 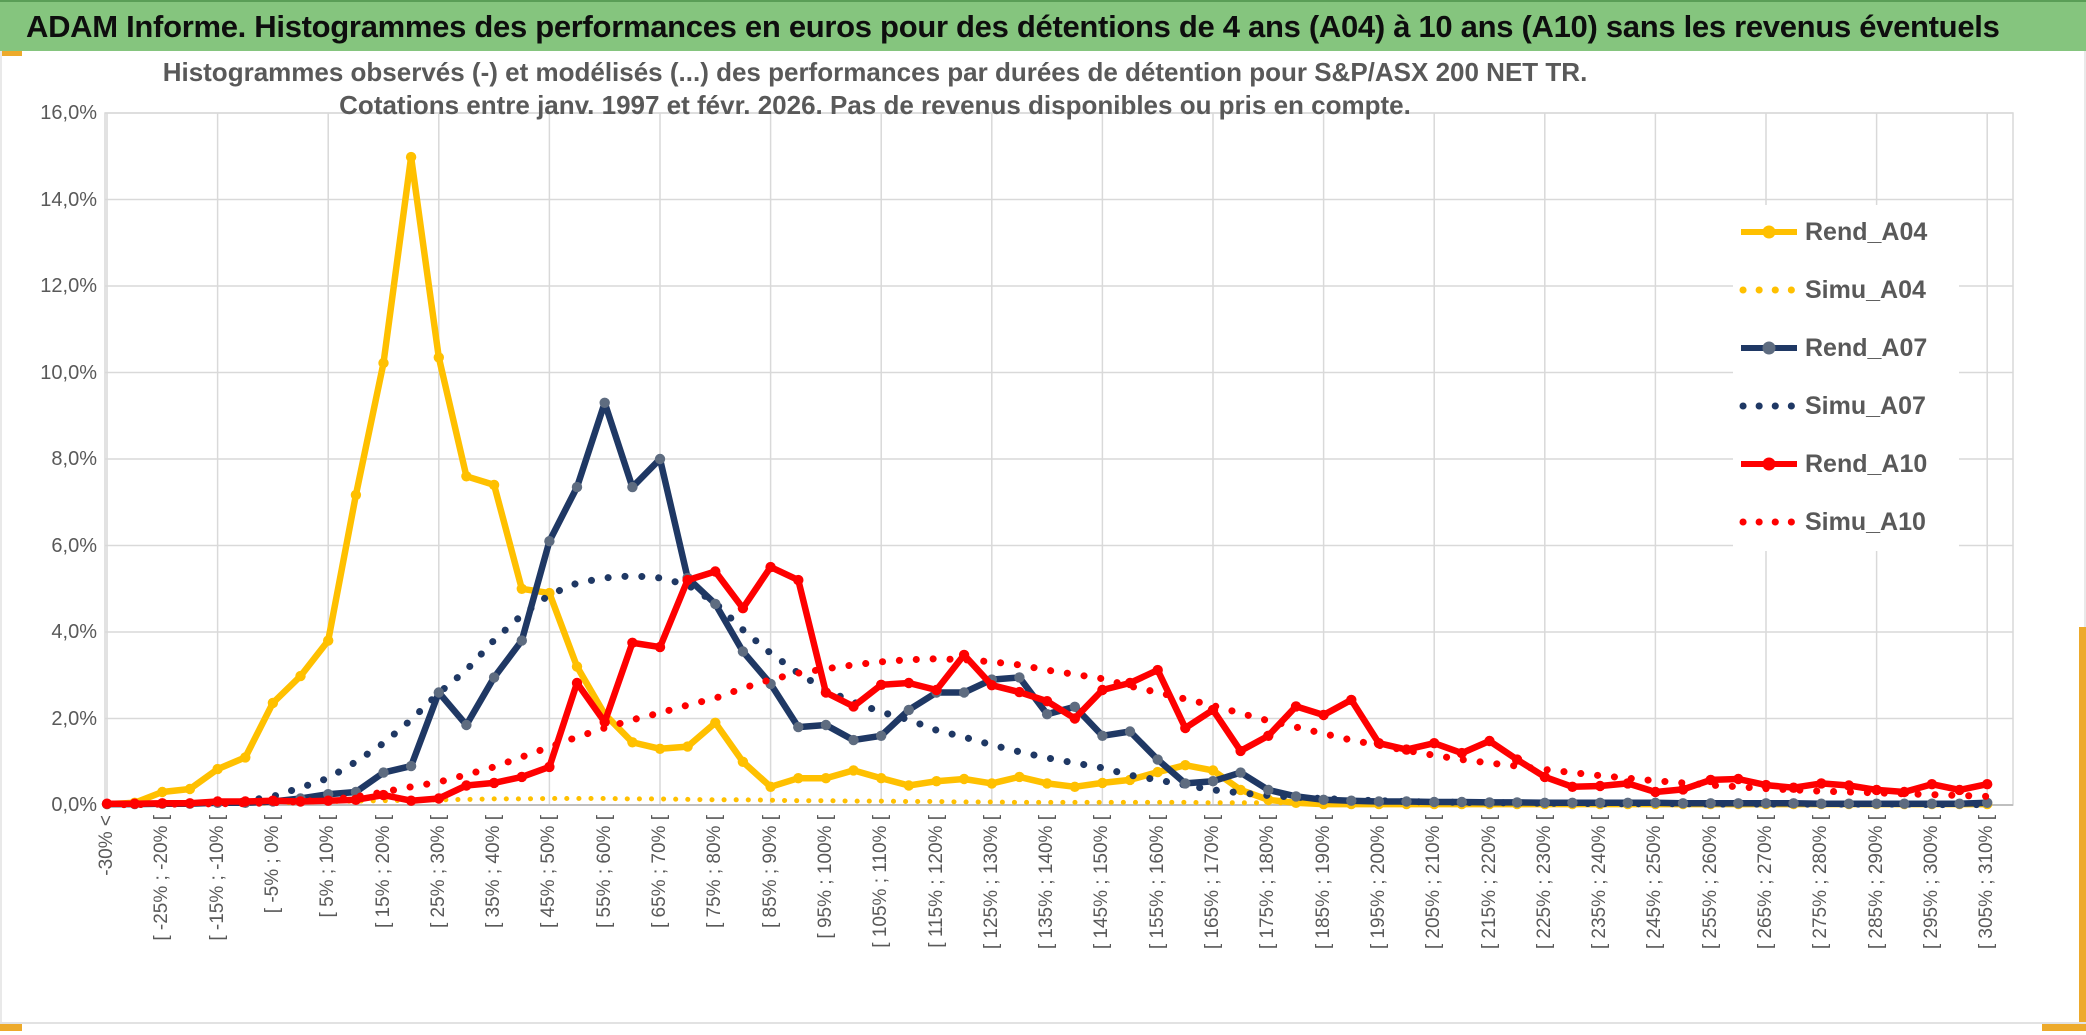 I want to click on x-axis-label: [ 215% ; 220% [, so click(x=1489, y=882).